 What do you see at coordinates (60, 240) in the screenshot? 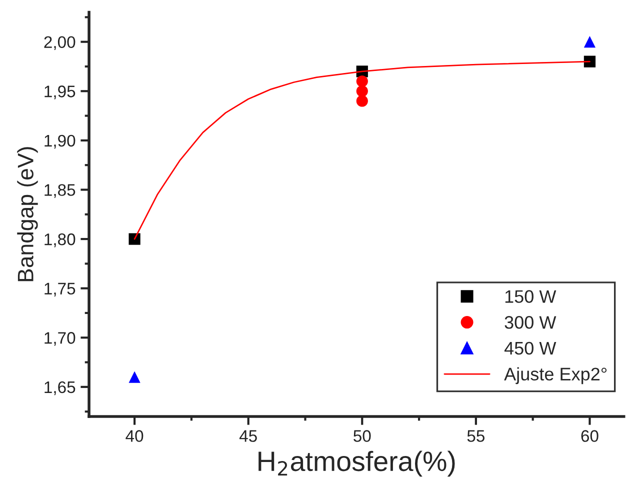
I see `y-tick-label: 1,80` at bounding box center [60, 240].